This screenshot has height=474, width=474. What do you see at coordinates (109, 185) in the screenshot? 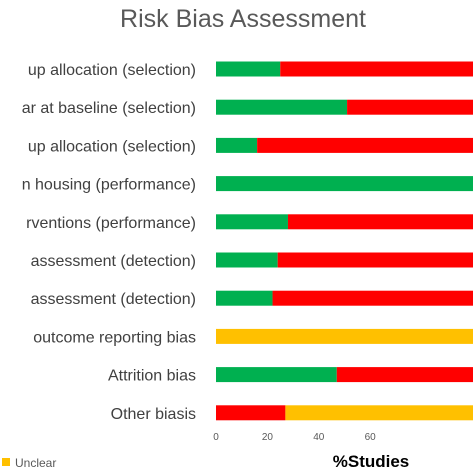
I see `category-label: n housing (performance)` at bounding box center [109, 185].